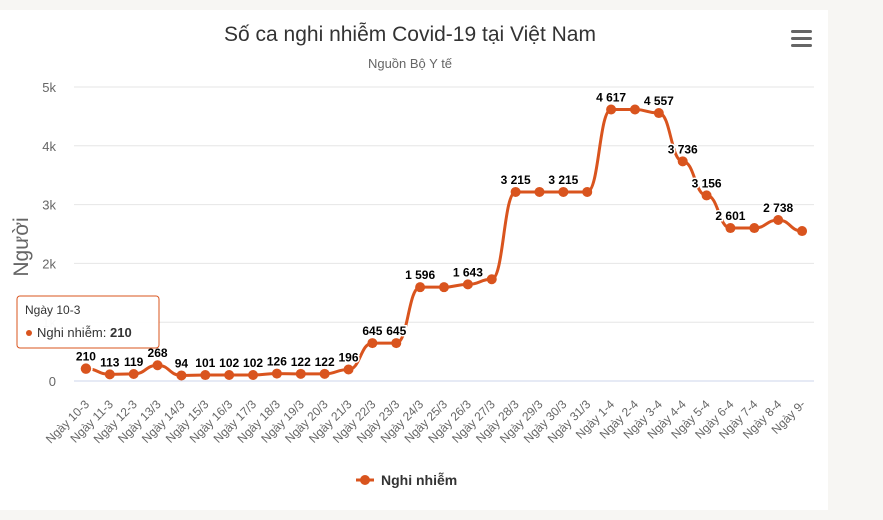 The width and height of the screenshot is (883, 520). Describe the element at coordinates (730, 216) in the screenshot. I see `data-label: 2 601` at that location.